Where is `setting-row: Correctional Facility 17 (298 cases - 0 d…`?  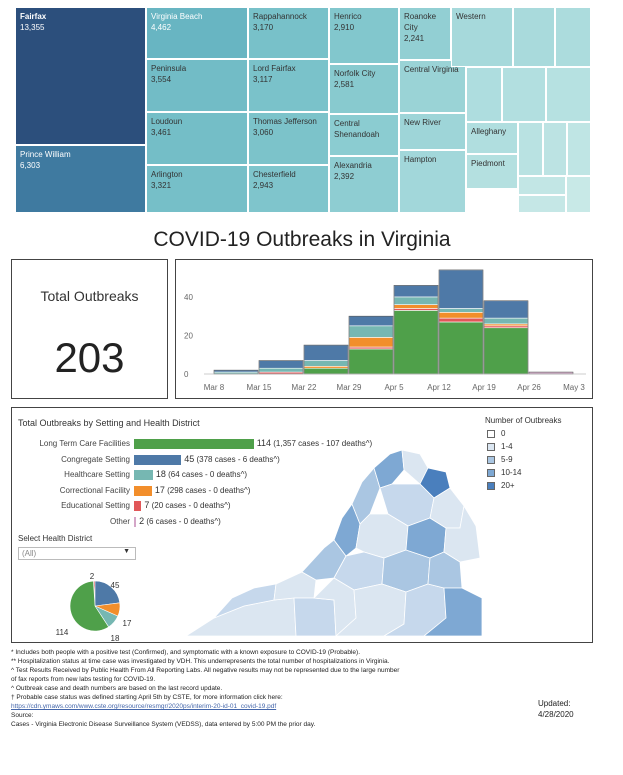
setting-row: Correctional Facility 17 (298 cases - 0 d… is located at coordinates (242, 491).